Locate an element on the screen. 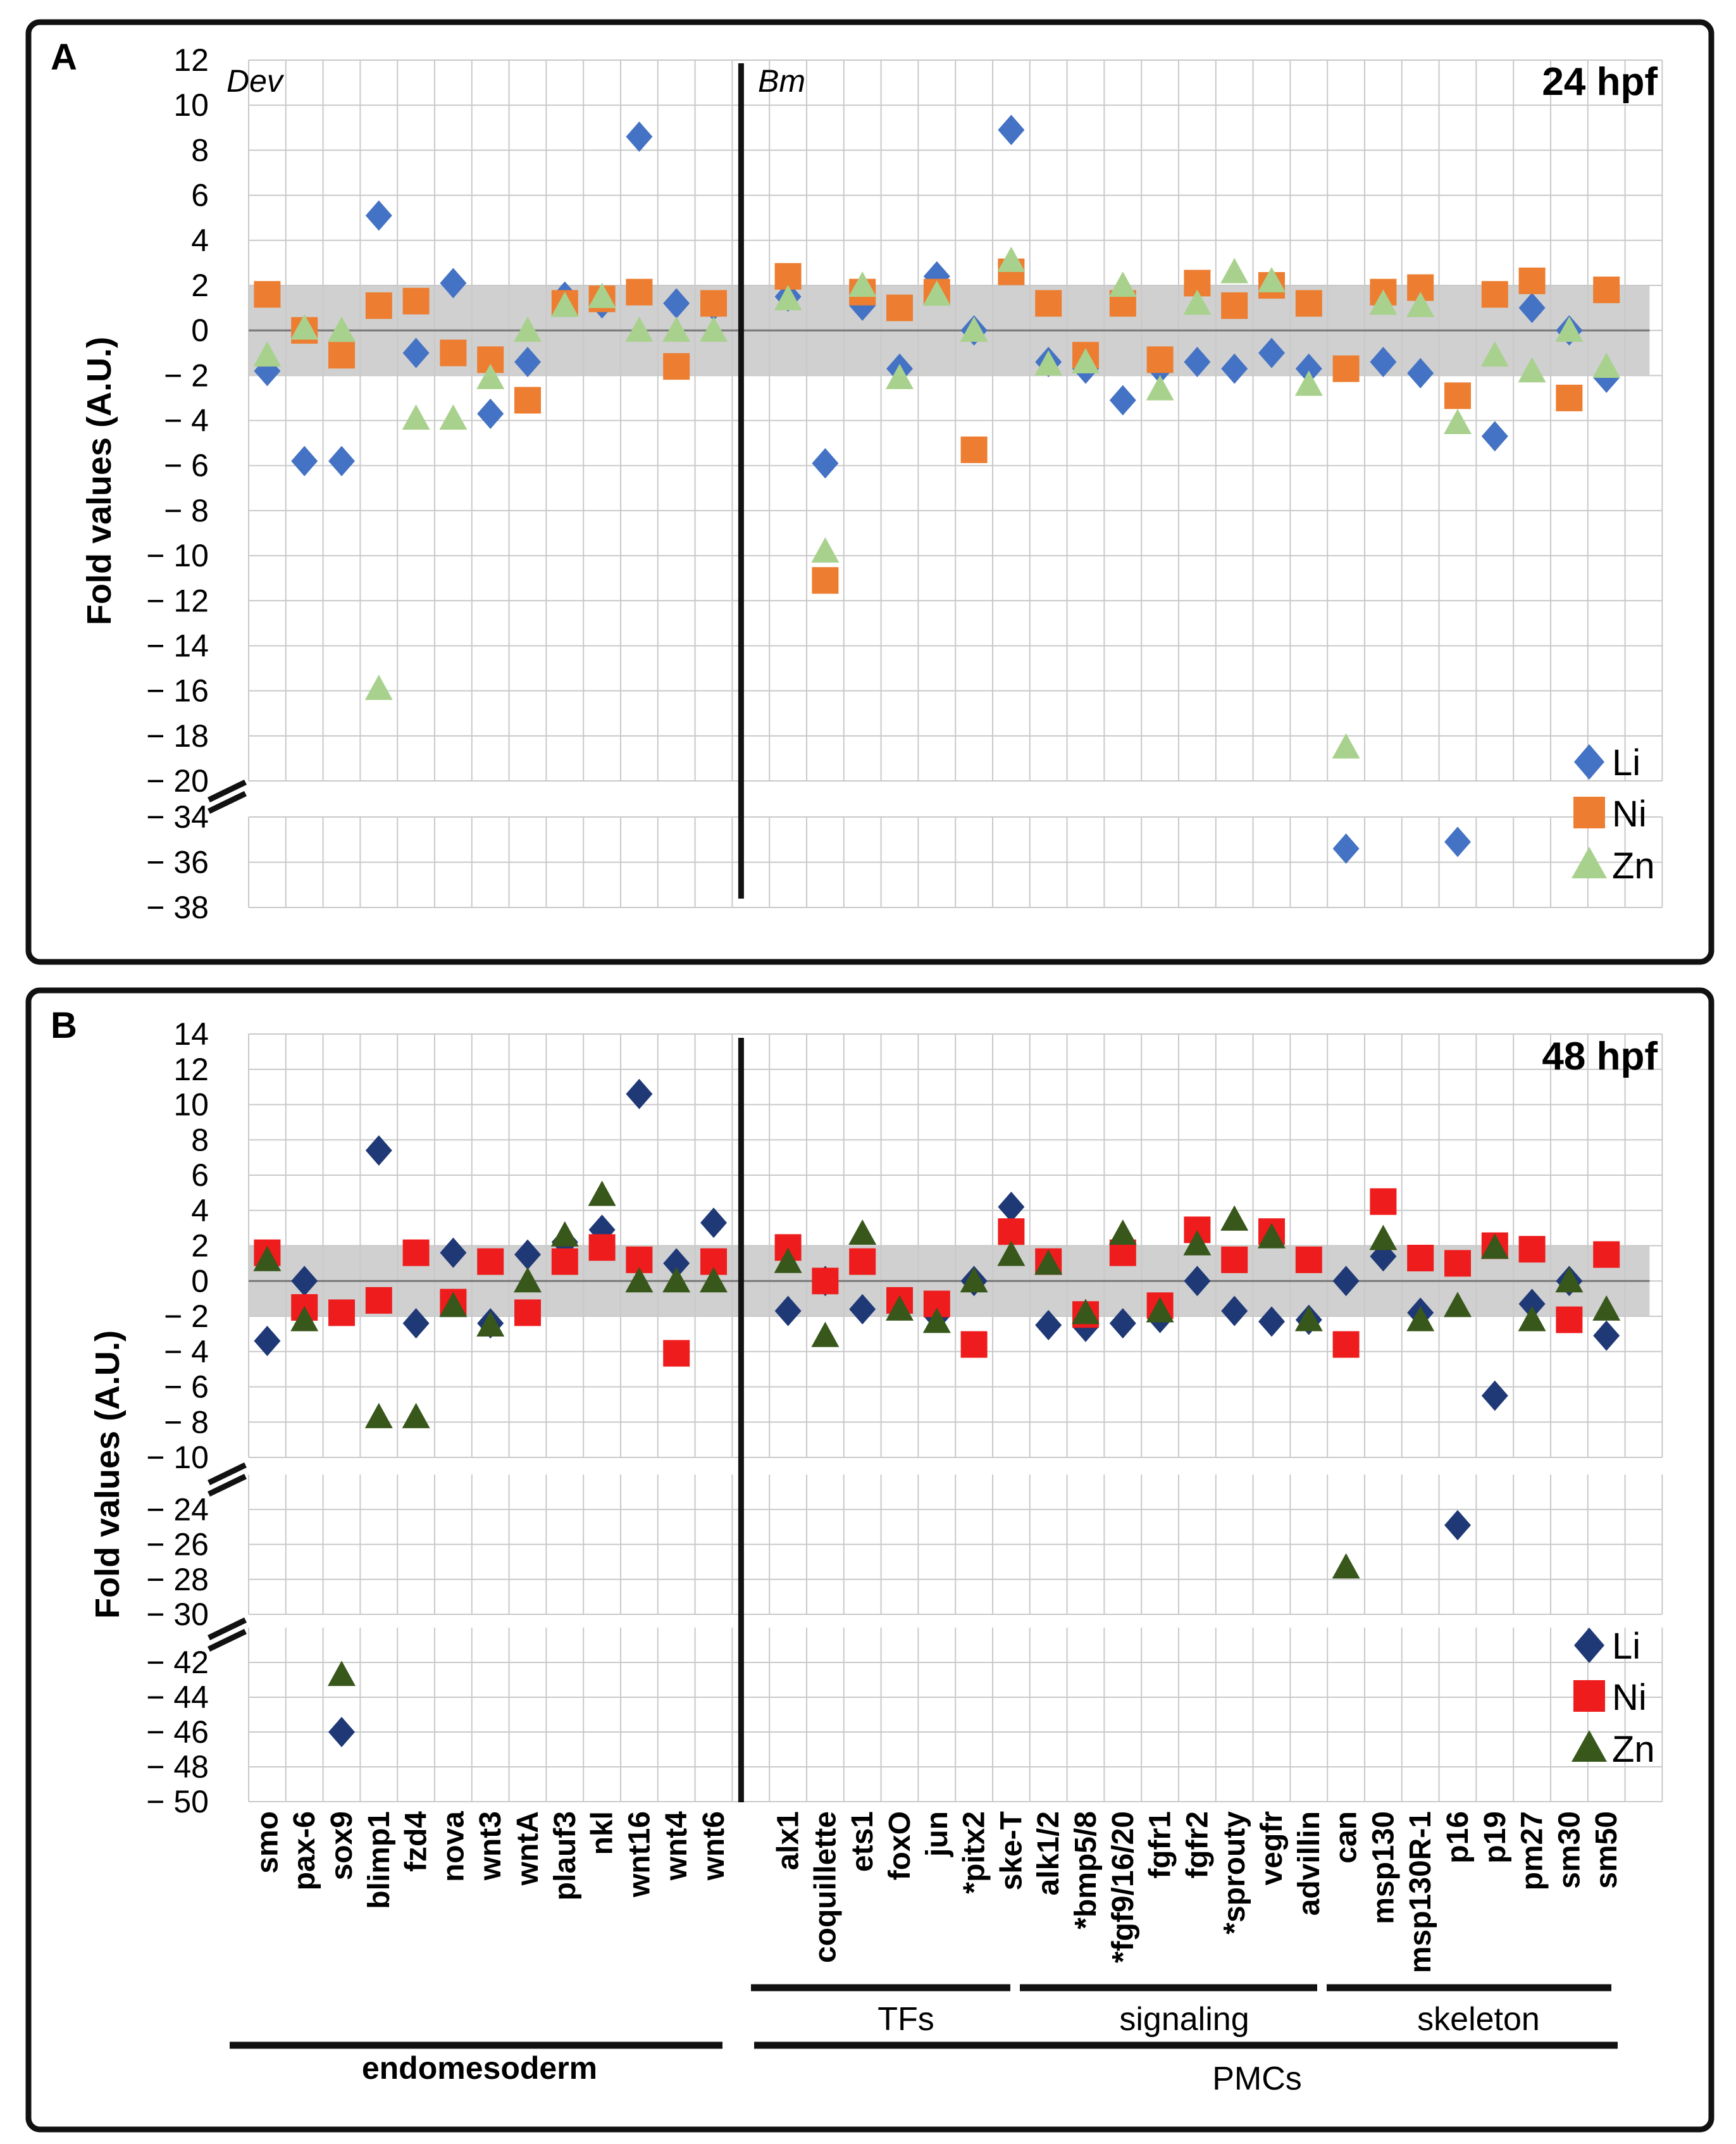  category-label-foxo: foxO is located at coordinates (900, 1846).